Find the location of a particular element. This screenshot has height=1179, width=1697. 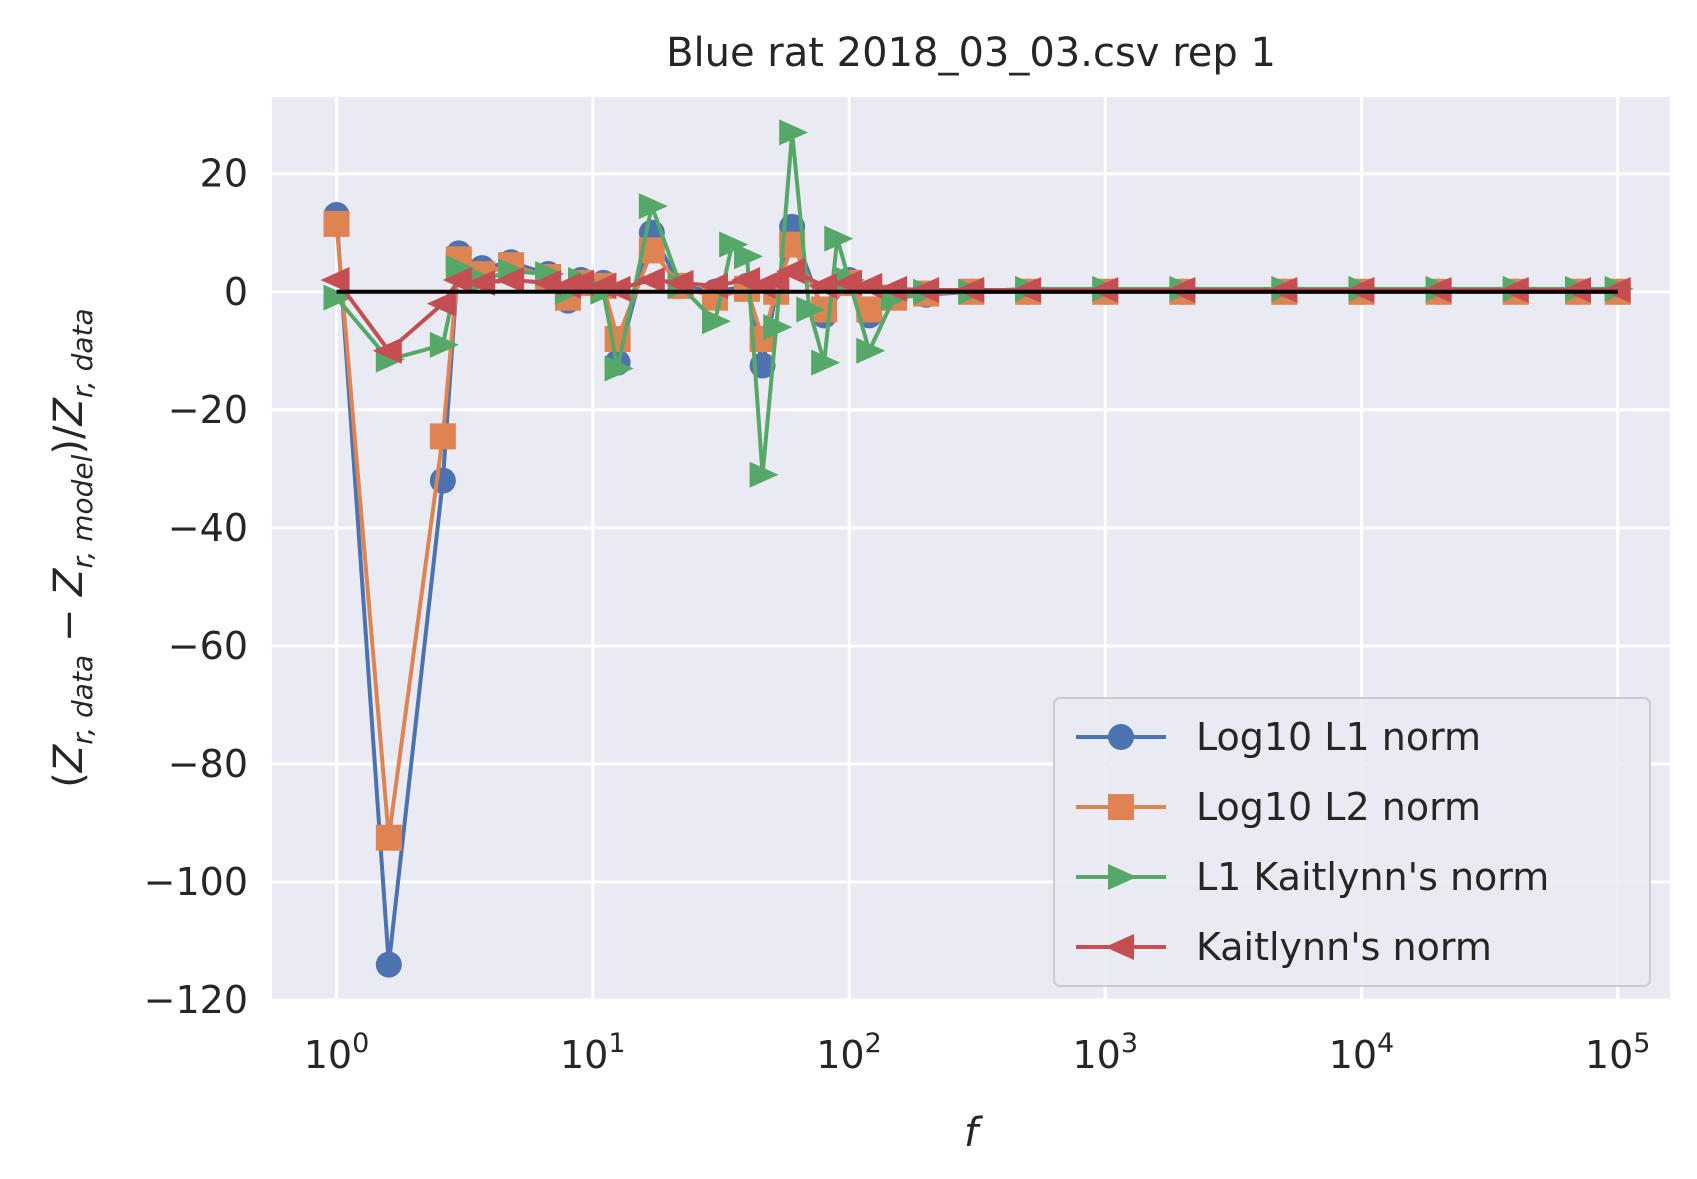

legend-label-2: L1 Kaitlynn's norm is located at coordinates (1372, 877).